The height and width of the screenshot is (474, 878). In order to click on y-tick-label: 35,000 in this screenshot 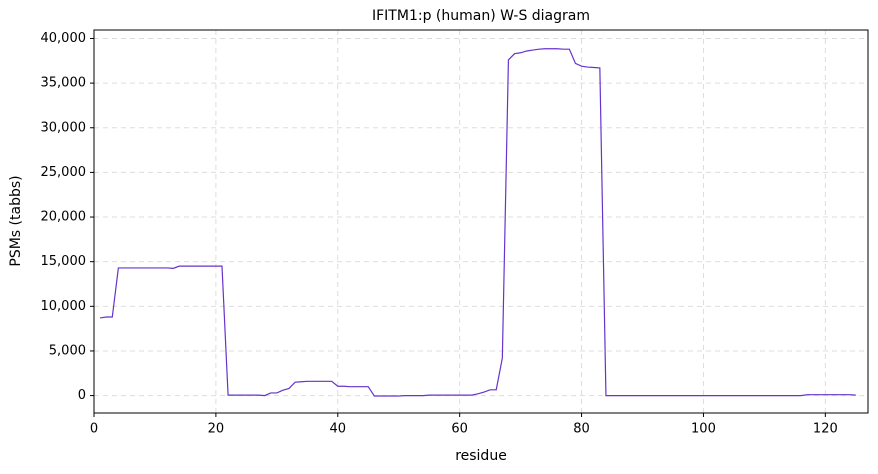, I will do `click(64, 83)`.